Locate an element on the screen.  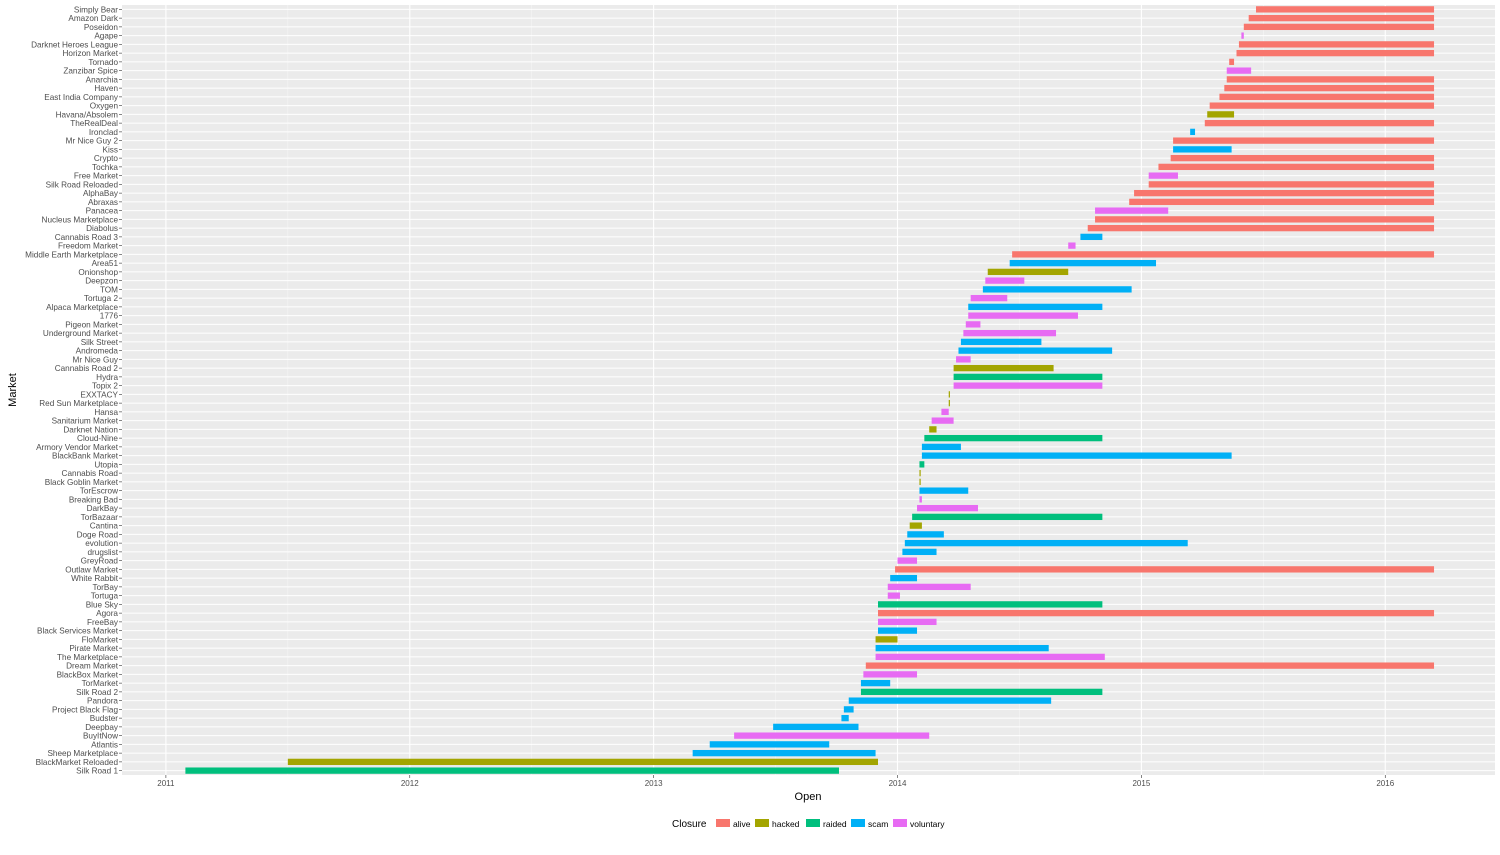
legend-swatch-scam is located at coordinates (858, 823).